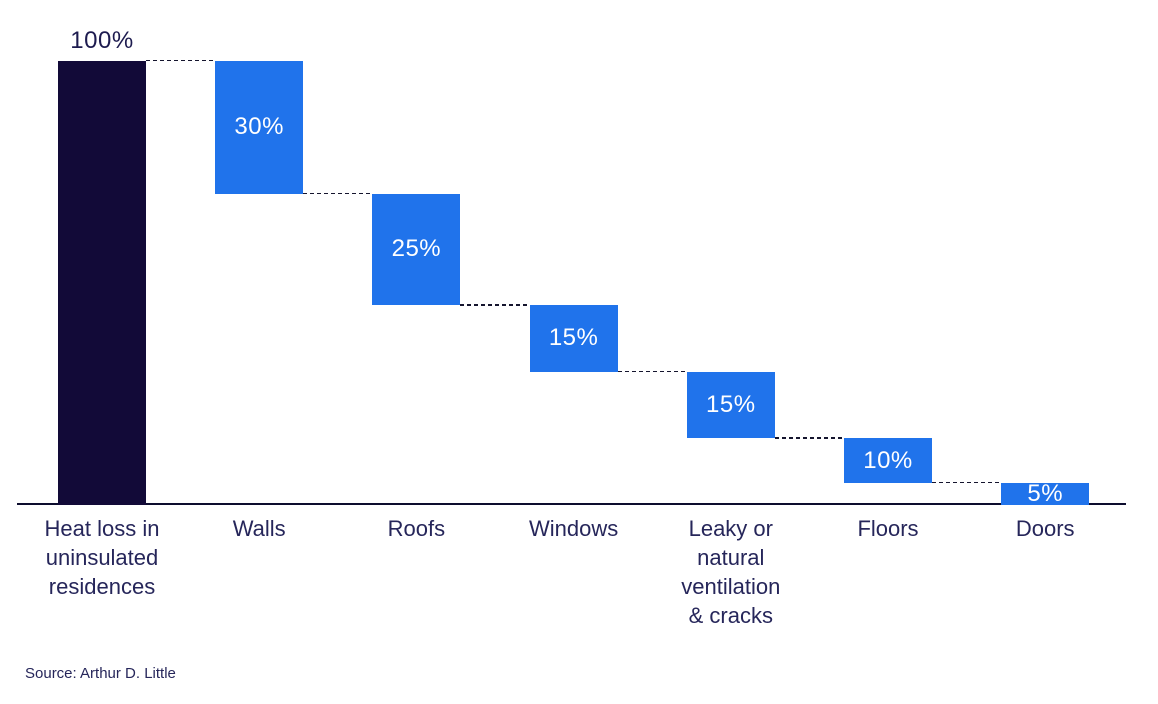 This screenshot has height=704, width=1158. I want to click on bar-doors, so click(1045, 493).